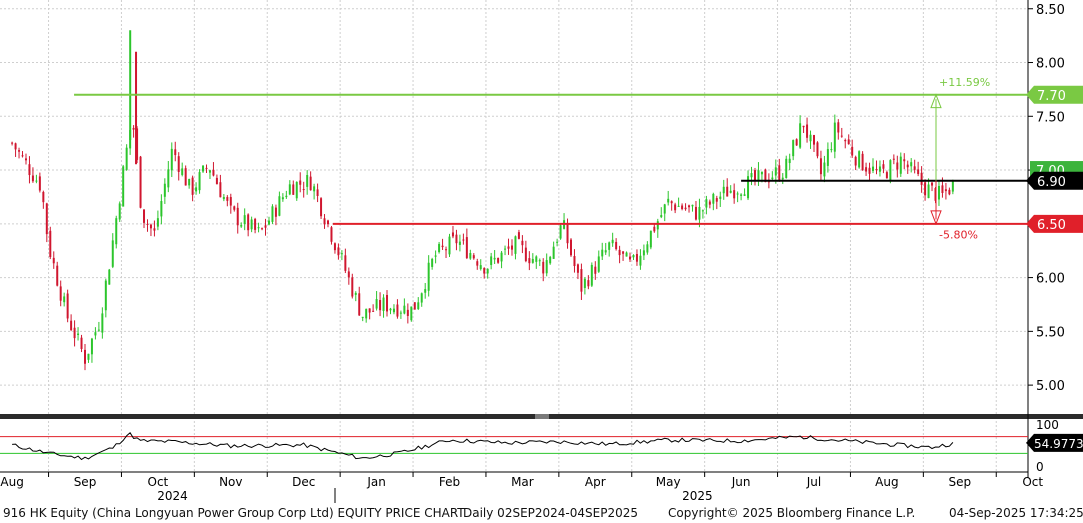 This screenshot has height=523, width=1083. I want to click on x-tick-label: Feb, so click(449, 482).